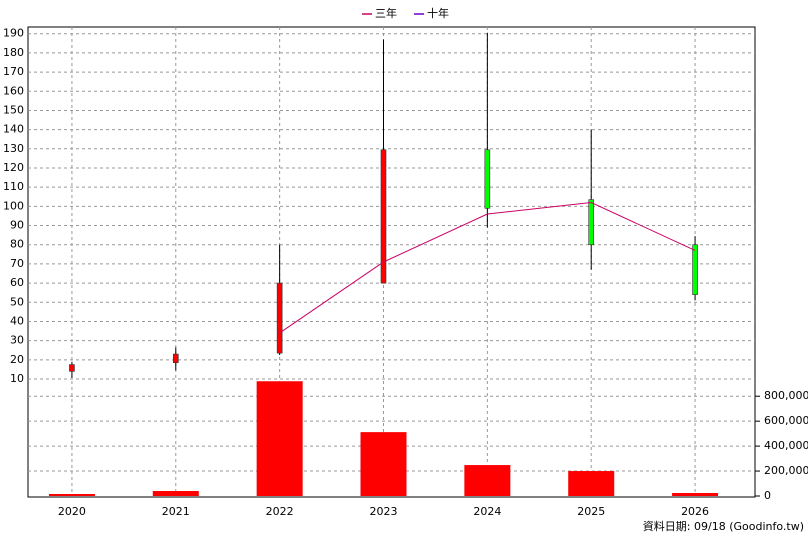 This screenshot has height=540, width=808. What do you see at coordinates (487, 511) in the screenshot?
I see `x-tick-label: 2024` at bounding box center [487, 511].